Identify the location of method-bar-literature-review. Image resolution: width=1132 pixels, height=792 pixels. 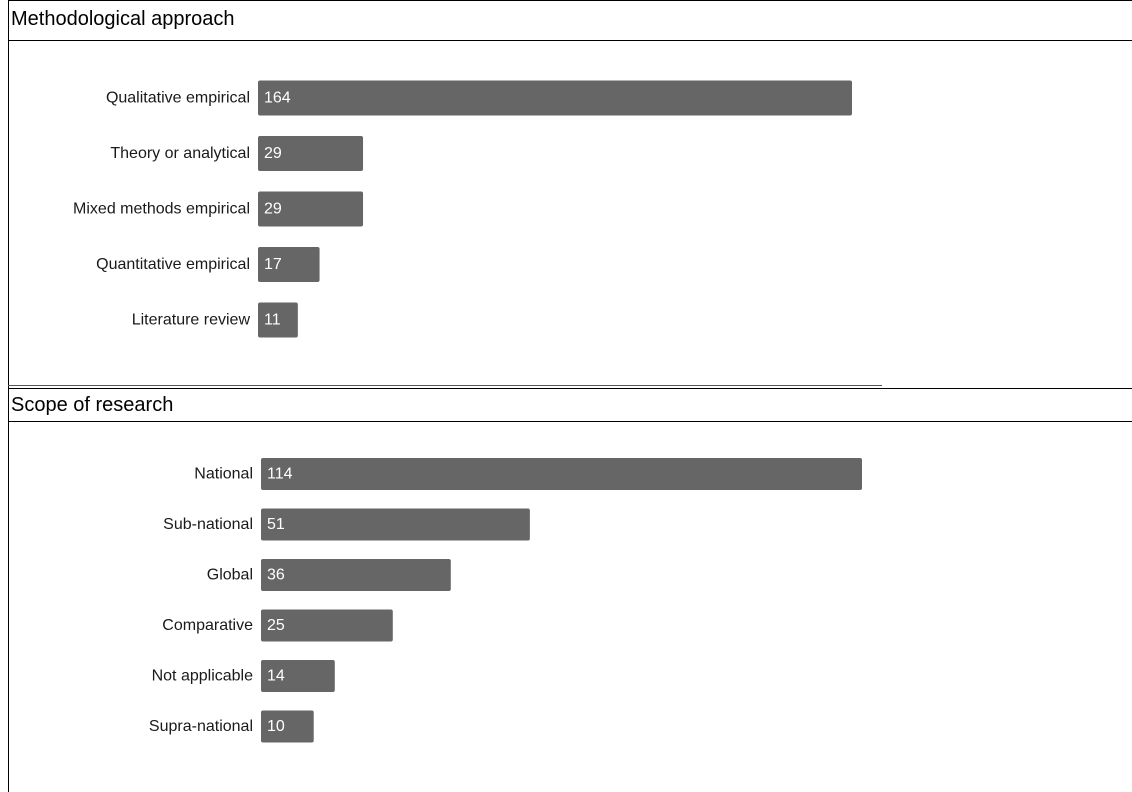
(278, 320).